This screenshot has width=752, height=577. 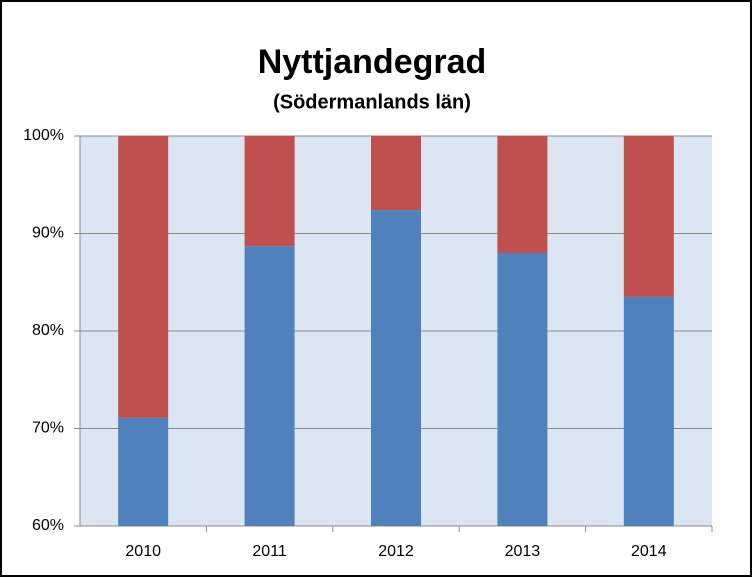 I want to click on y-tick-label: 90%, so click(x=48, y=233).